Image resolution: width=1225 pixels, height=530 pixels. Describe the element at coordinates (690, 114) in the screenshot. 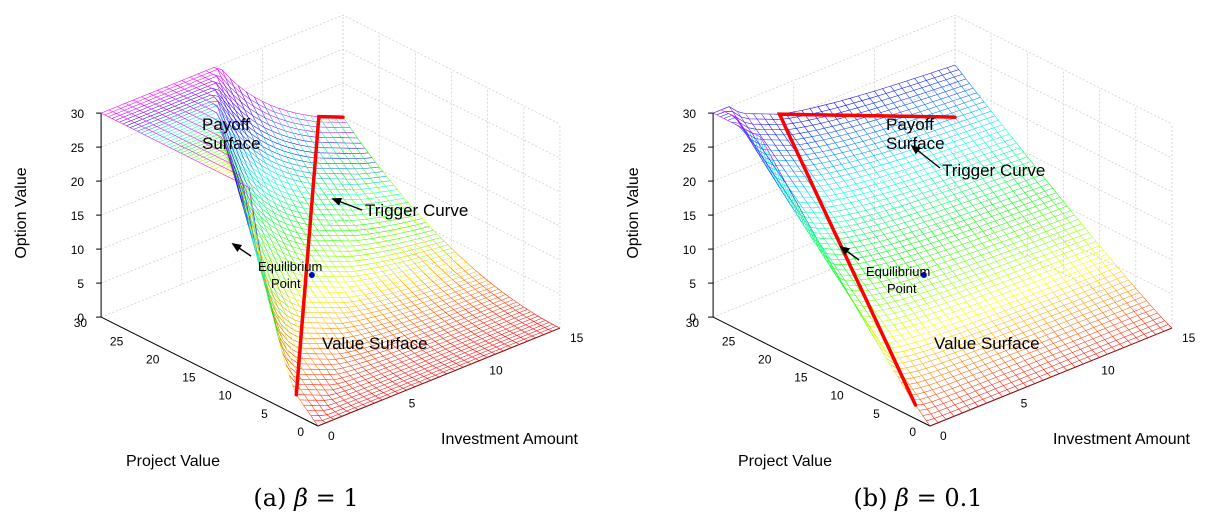

I see `z-tick-label: 30` at that location.